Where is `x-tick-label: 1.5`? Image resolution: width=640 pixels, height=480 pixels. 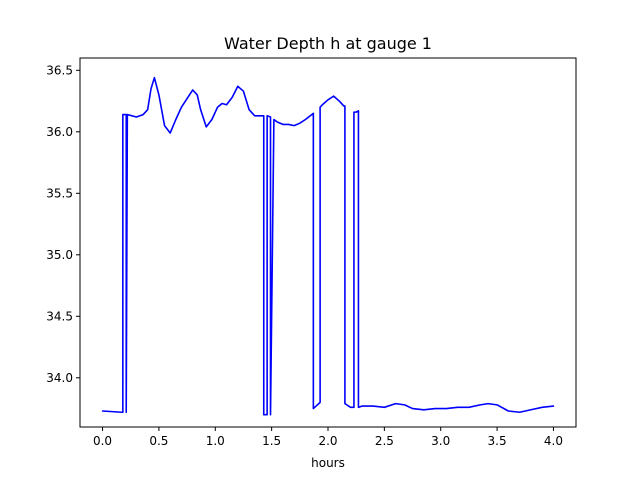 x-tick-label: 1.5 is located at coordinates (271, 441).